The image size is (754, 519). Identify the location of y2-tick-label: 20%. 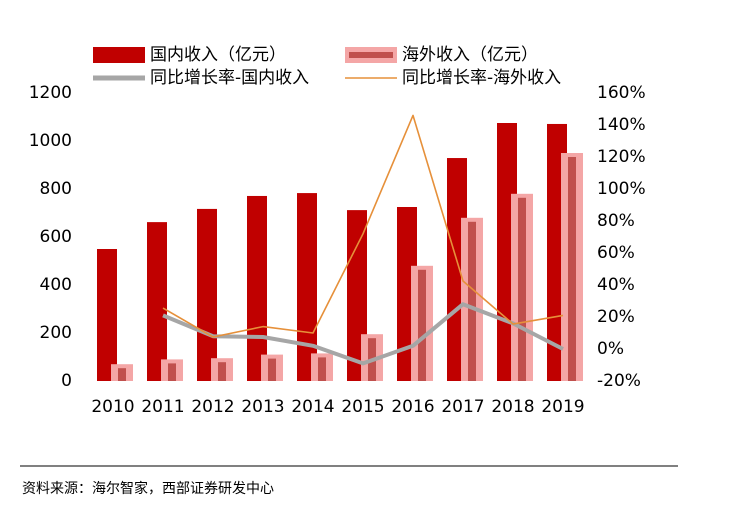
(616, 317).